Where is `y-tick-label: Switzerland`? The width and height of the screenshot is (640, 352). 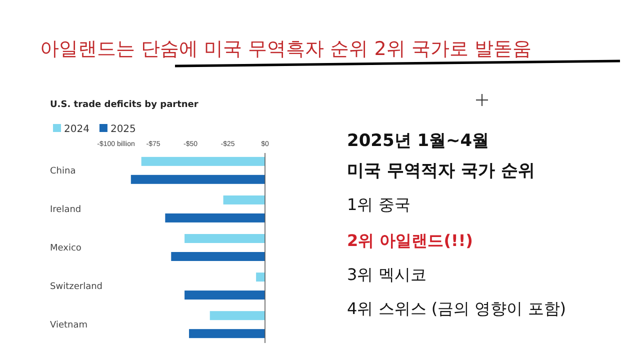 y-tick-label: Switzerland is located at coordinates (76, 287).